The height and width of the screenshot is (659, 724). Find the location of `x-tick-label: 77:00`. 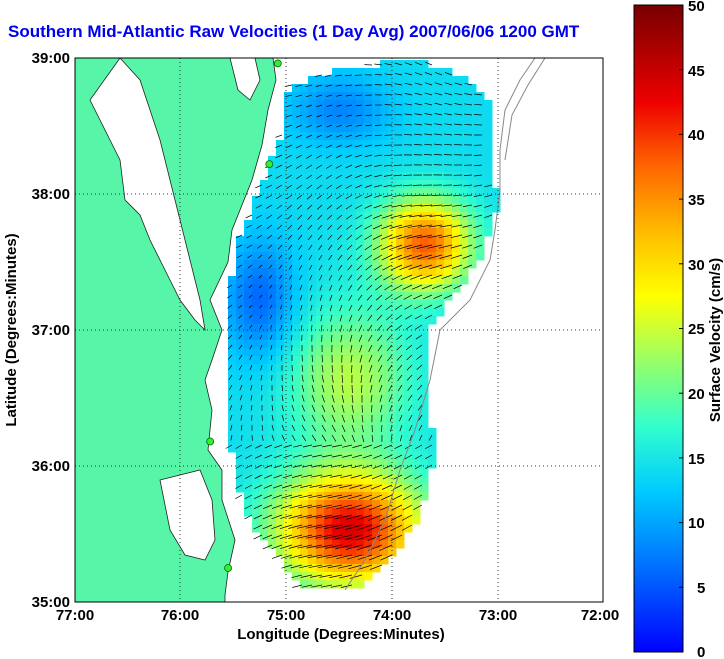

x-tick-label: 77:00 is located at coordinates (75, 615).